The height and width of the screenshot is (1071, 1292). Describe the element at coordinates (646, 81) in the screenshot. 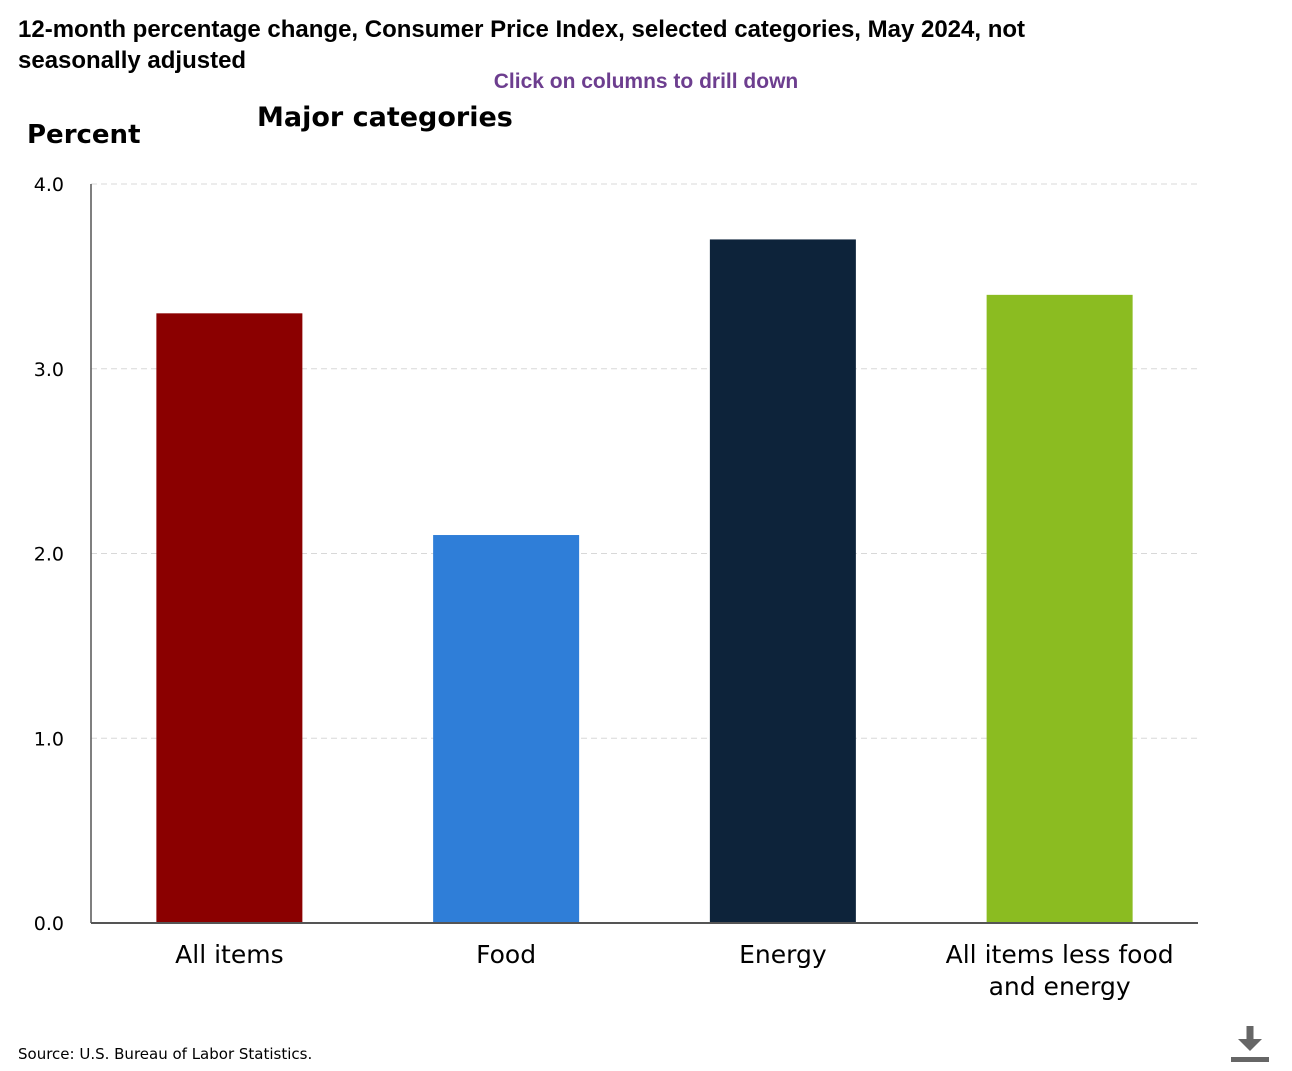

I see `drill-down-hint: Click on columns to drill down` at that location.